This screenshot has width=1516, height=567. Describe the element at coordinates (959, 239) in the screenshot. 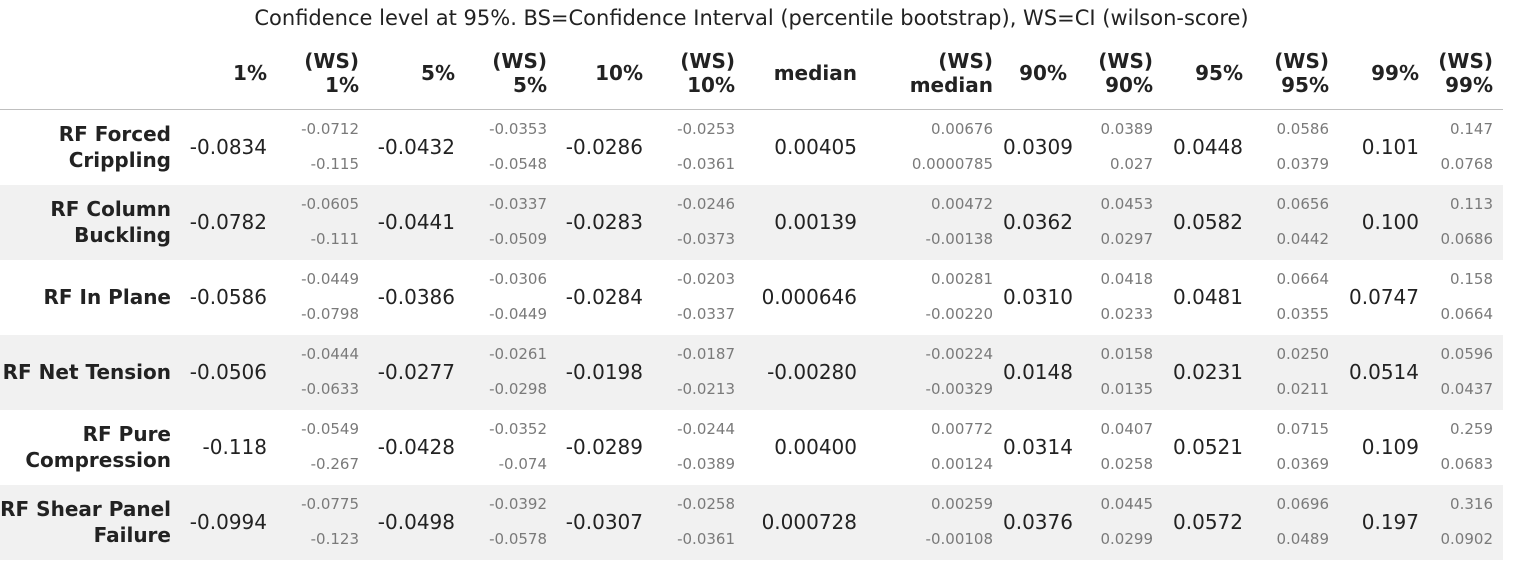

I see `ci-lower-bound: -0.00138` at that location.